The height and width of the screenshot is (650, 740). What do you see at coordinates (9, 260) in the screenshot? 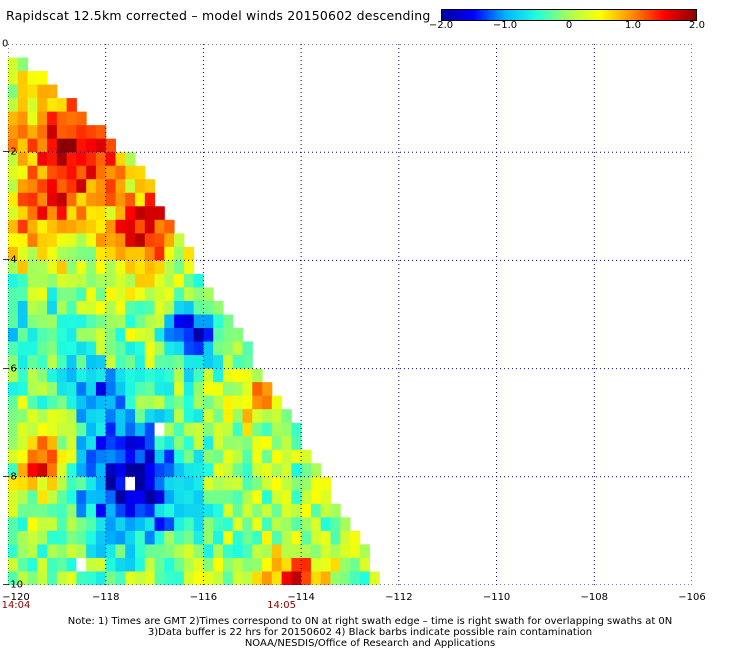
I see `latitude-label: −4` at bounding box center [9, 260].